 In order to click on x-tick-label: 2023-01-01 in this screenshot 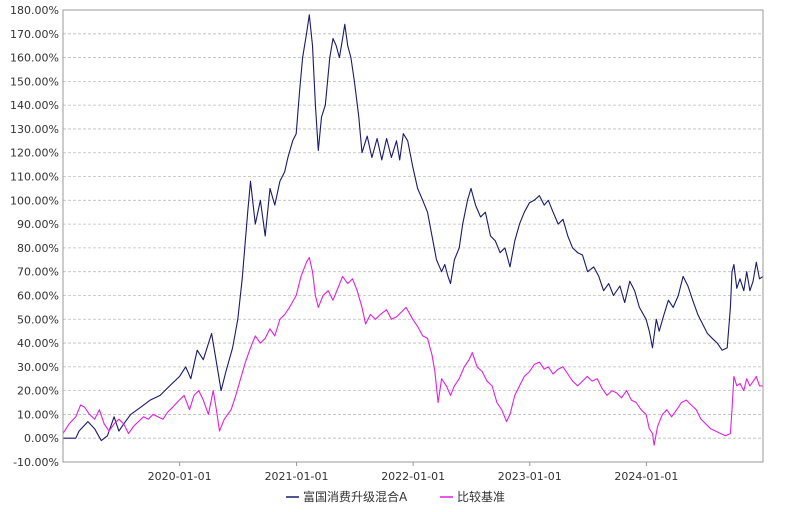, I will do `click(530, 476)`.